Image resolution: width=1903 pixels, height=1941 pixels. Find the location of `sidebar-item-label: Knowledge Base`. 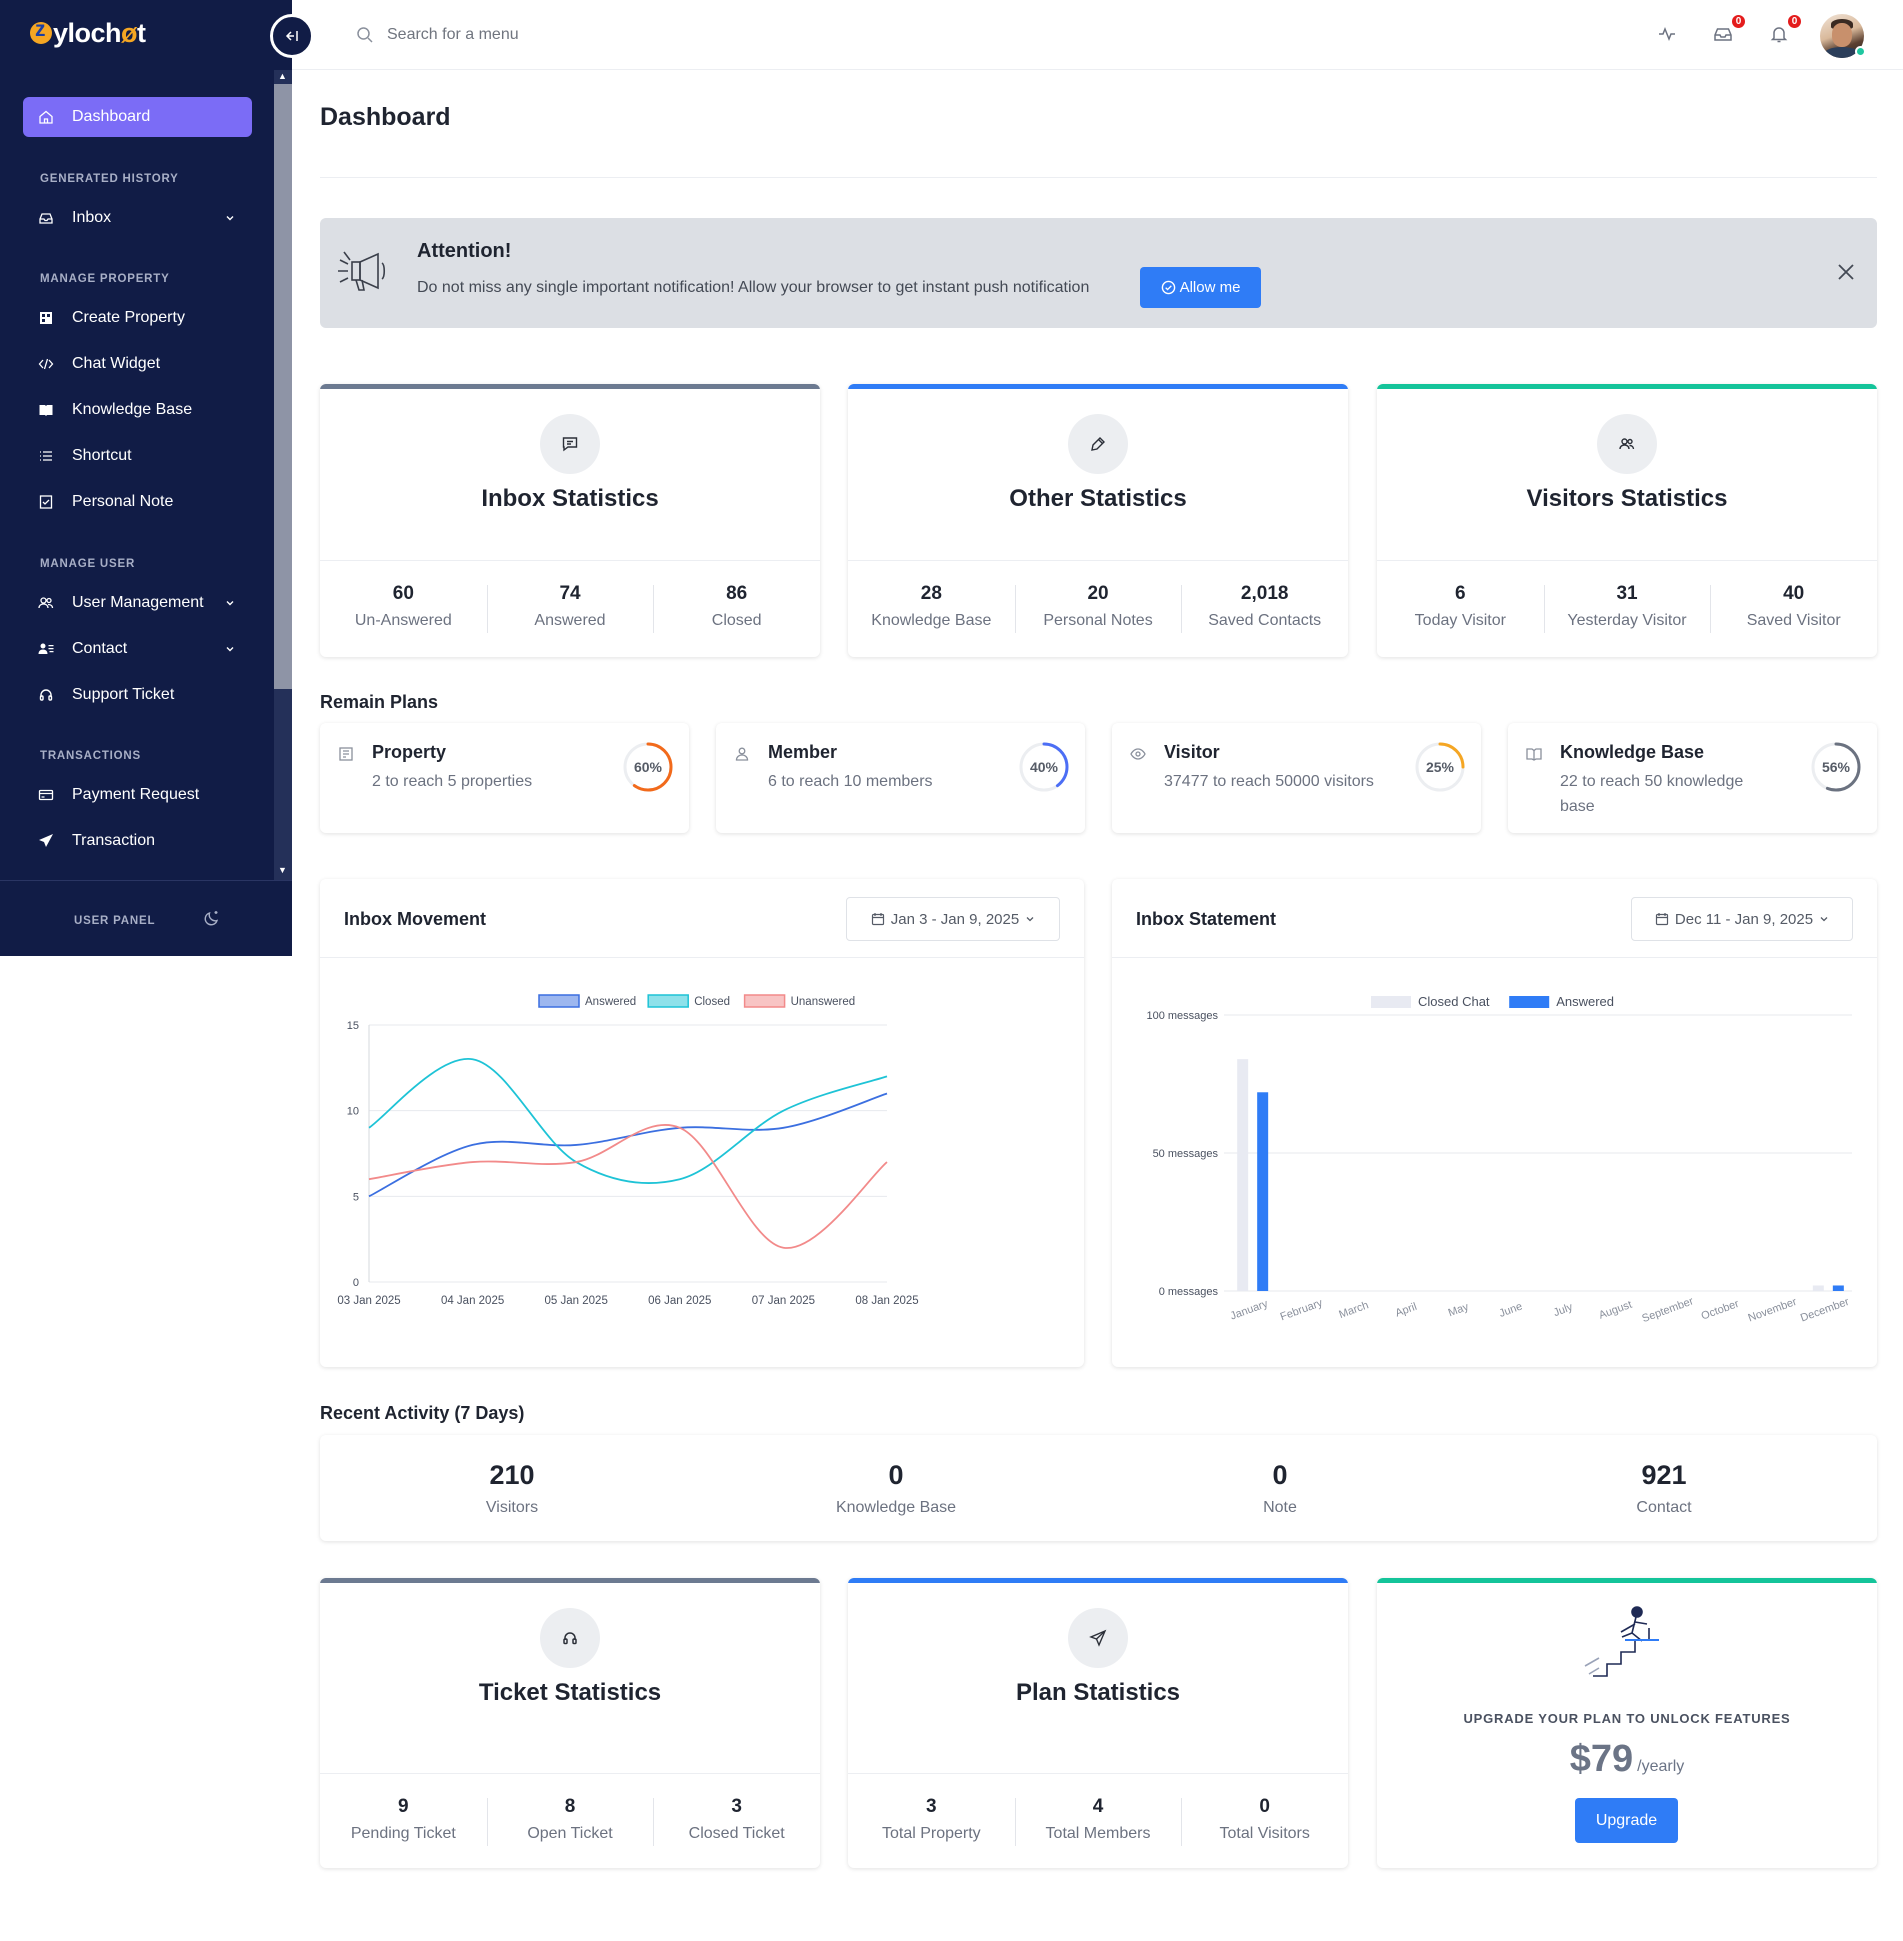

sidebar-item-label: Knowledge Base is located at coordinates (132, 409).